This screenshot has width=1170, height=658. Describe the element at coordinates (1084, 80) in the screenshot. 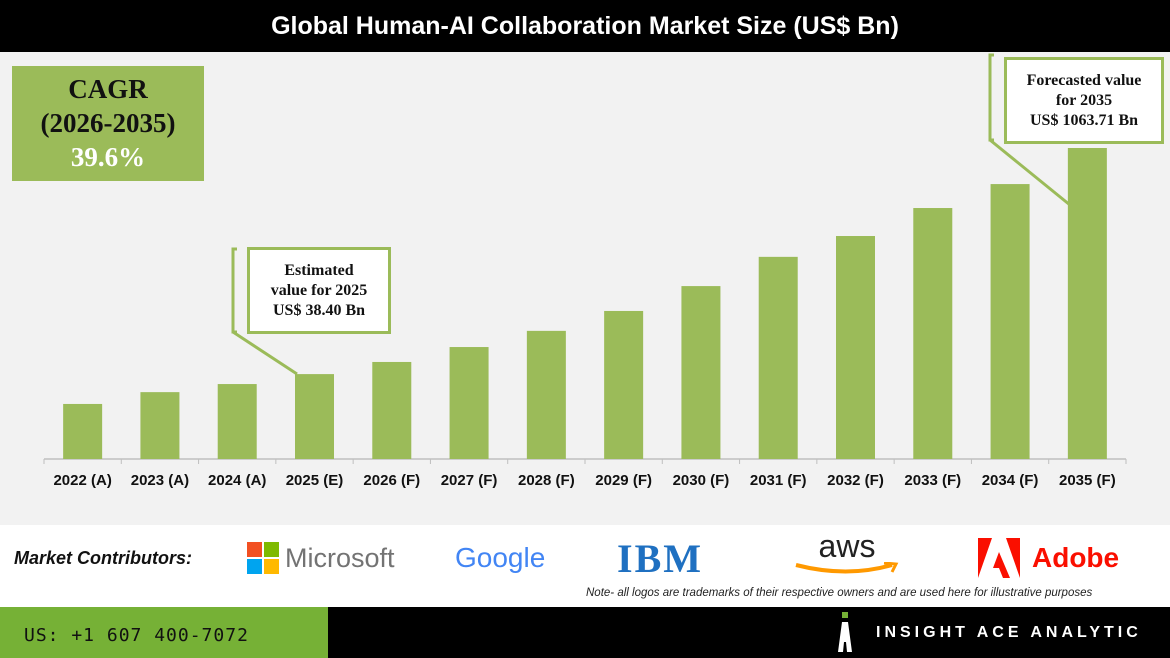

I see `callout-line: Forecasted value` at that location.